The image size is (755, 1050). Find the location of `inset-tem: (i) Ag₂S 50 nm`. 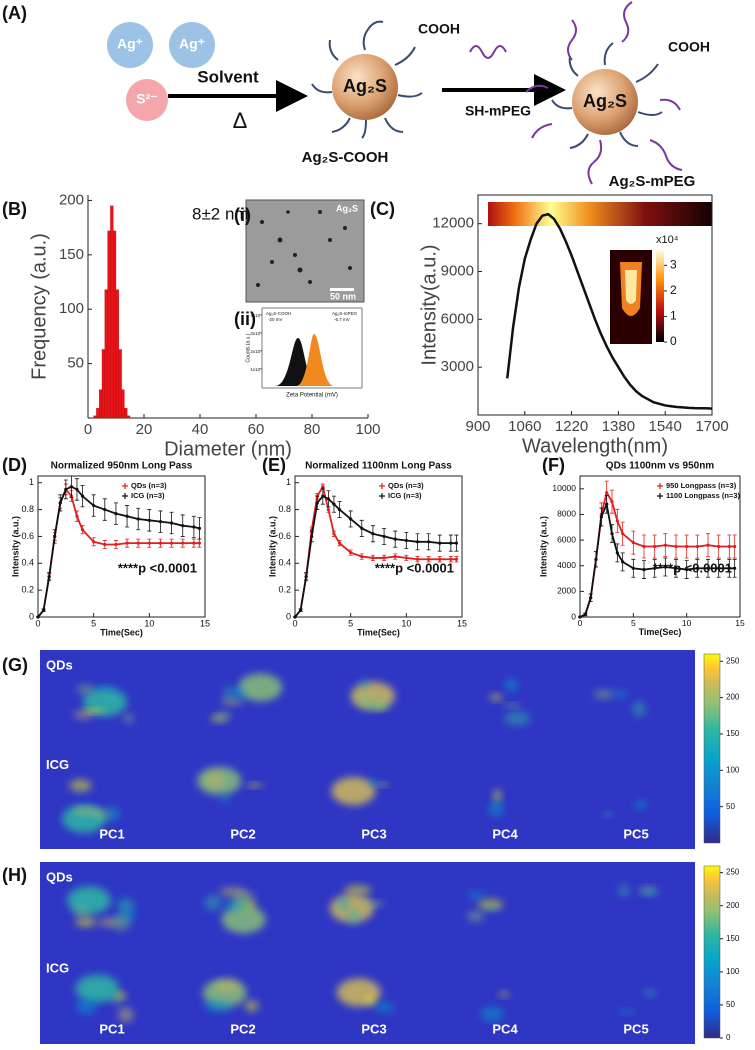

inset-tem: (i) Ag₂S 50 nm is located at coordinates (299, 251).